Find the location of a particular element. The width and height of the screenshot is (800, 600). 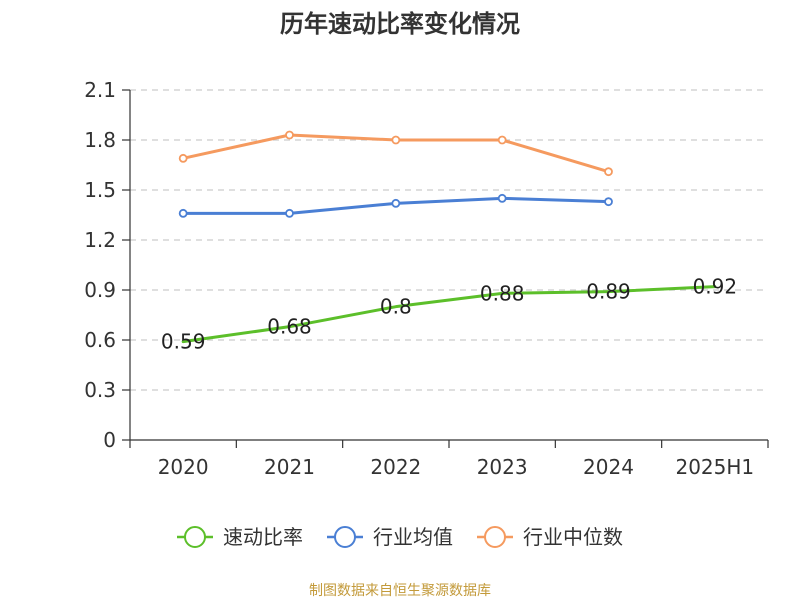

legend-label: 速动比率 is located at coordinates (263, 537).